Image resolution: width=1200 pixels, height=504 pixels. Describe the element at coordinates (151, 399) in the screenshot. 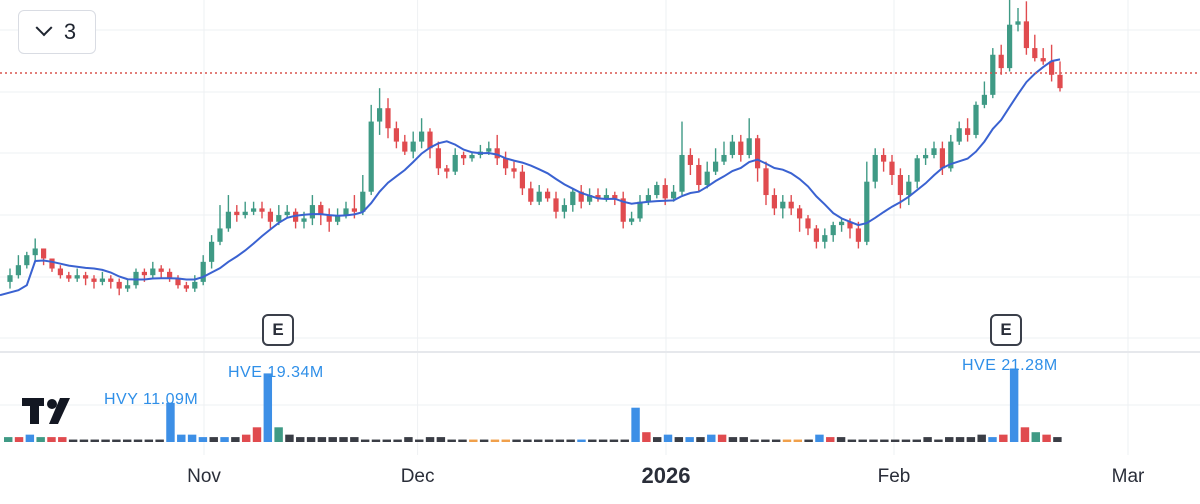

I see `volume-annotation: HVY 11.09M` at that location.